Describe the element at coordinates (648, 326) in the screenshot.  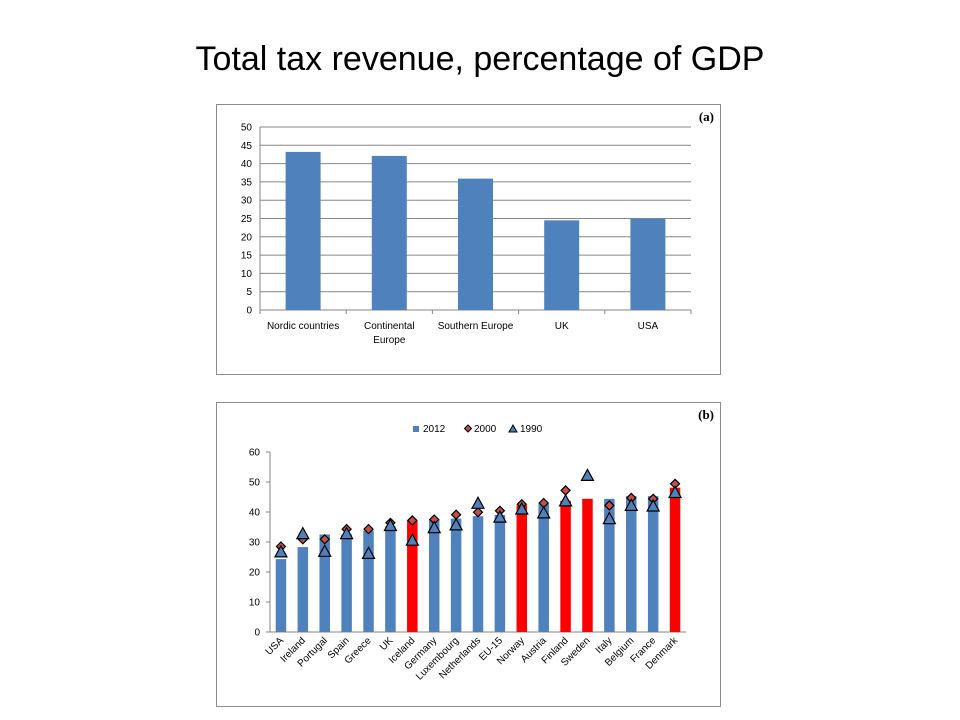
I see `x-tick-label: USA` at that location.